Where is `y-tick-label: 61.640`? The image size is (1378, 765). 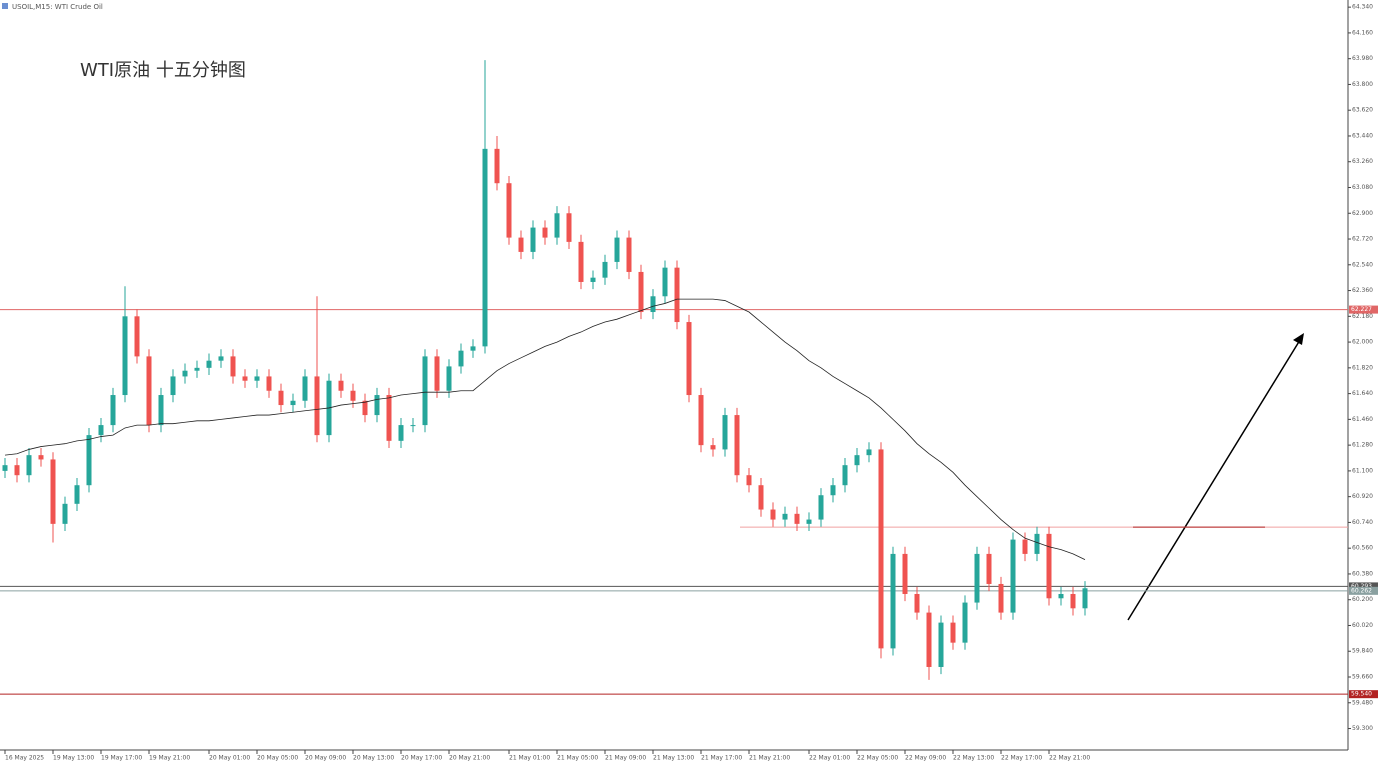
y-tick-label: 61.640 is located at coordinates (1362, 393).